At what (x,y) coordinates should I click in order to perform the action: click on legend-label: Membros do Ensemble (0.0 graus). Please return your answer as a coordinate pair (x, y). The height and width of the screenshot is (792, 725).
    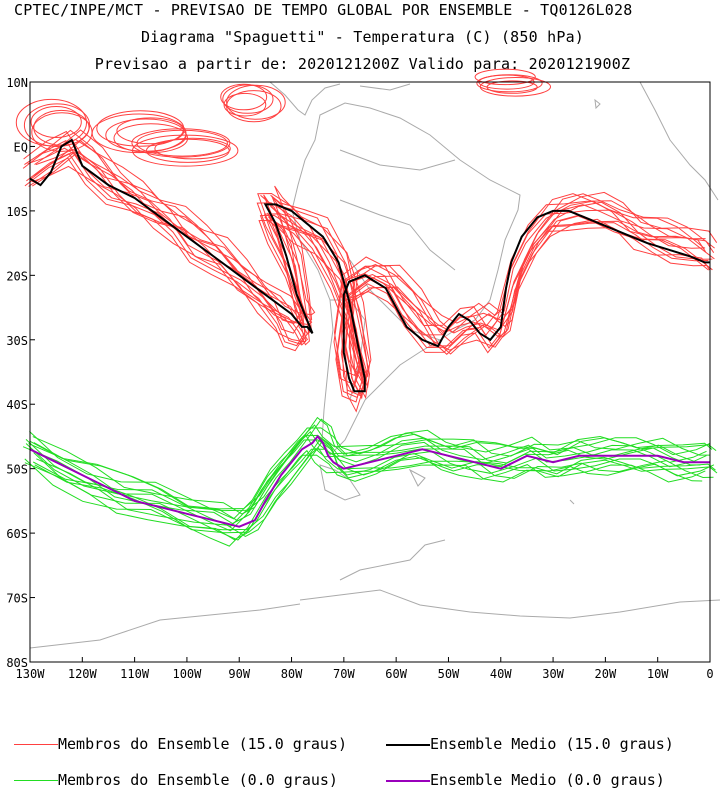
    Looking at the image, I should click on (198, 780).